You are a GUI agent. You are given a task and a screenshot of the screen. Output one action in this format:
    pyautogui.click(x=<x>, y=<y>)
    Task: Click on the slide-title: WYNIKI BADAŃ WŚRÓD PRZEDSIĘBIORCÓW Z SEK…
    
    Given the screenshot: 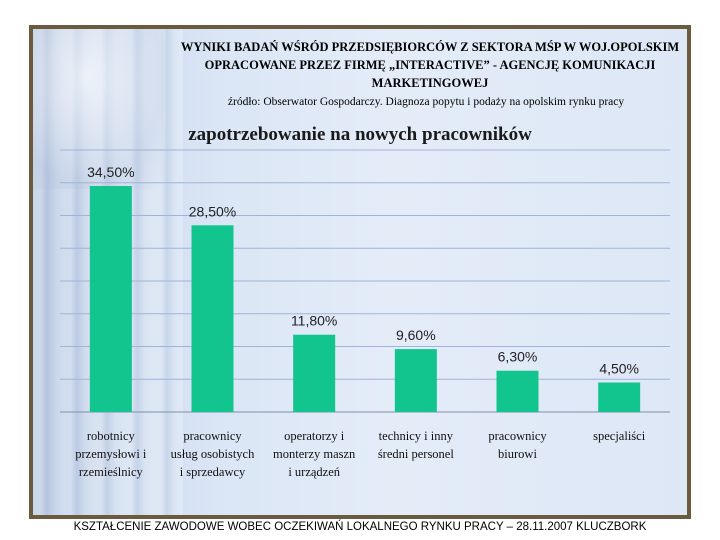 What is the action you would take?
    pyautogui.click(x=430, y=65)
    